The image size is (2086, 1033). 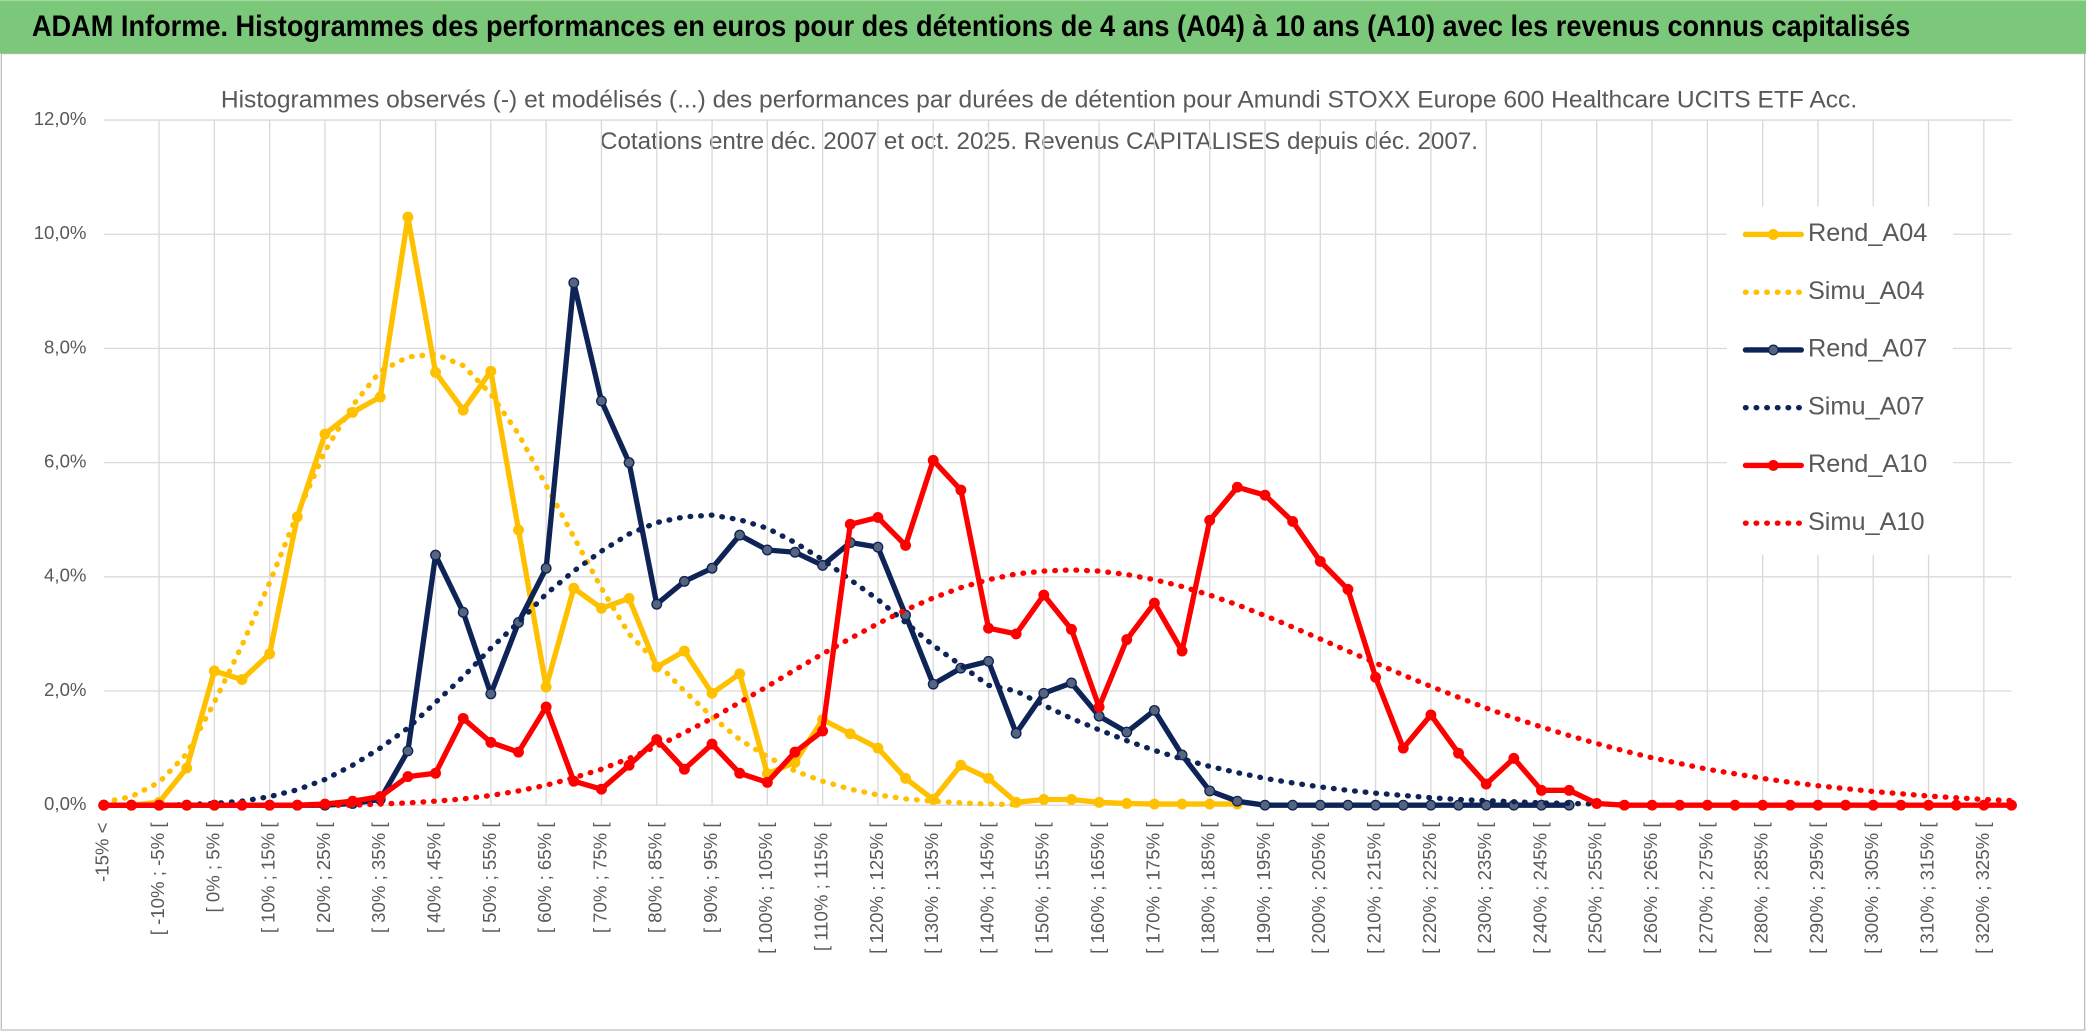 What do you see at coordinates (65, 346) in the screenshot?
I see `y-tick-label: 8,0%` at bounding box center [65, 346].